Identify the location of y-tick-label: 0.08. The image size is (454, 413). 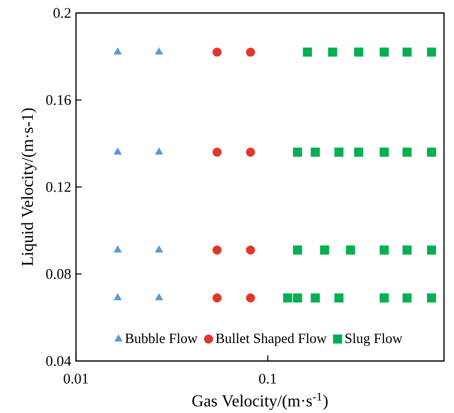
(58, 274).